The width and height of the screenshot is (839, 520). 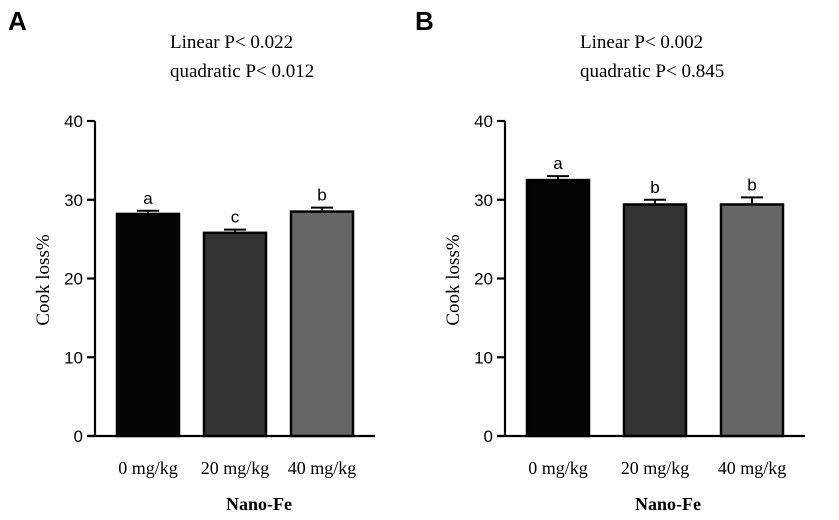 I want to click on linear-p-value: Linear P< 0.002, so click(x=641, y=42).